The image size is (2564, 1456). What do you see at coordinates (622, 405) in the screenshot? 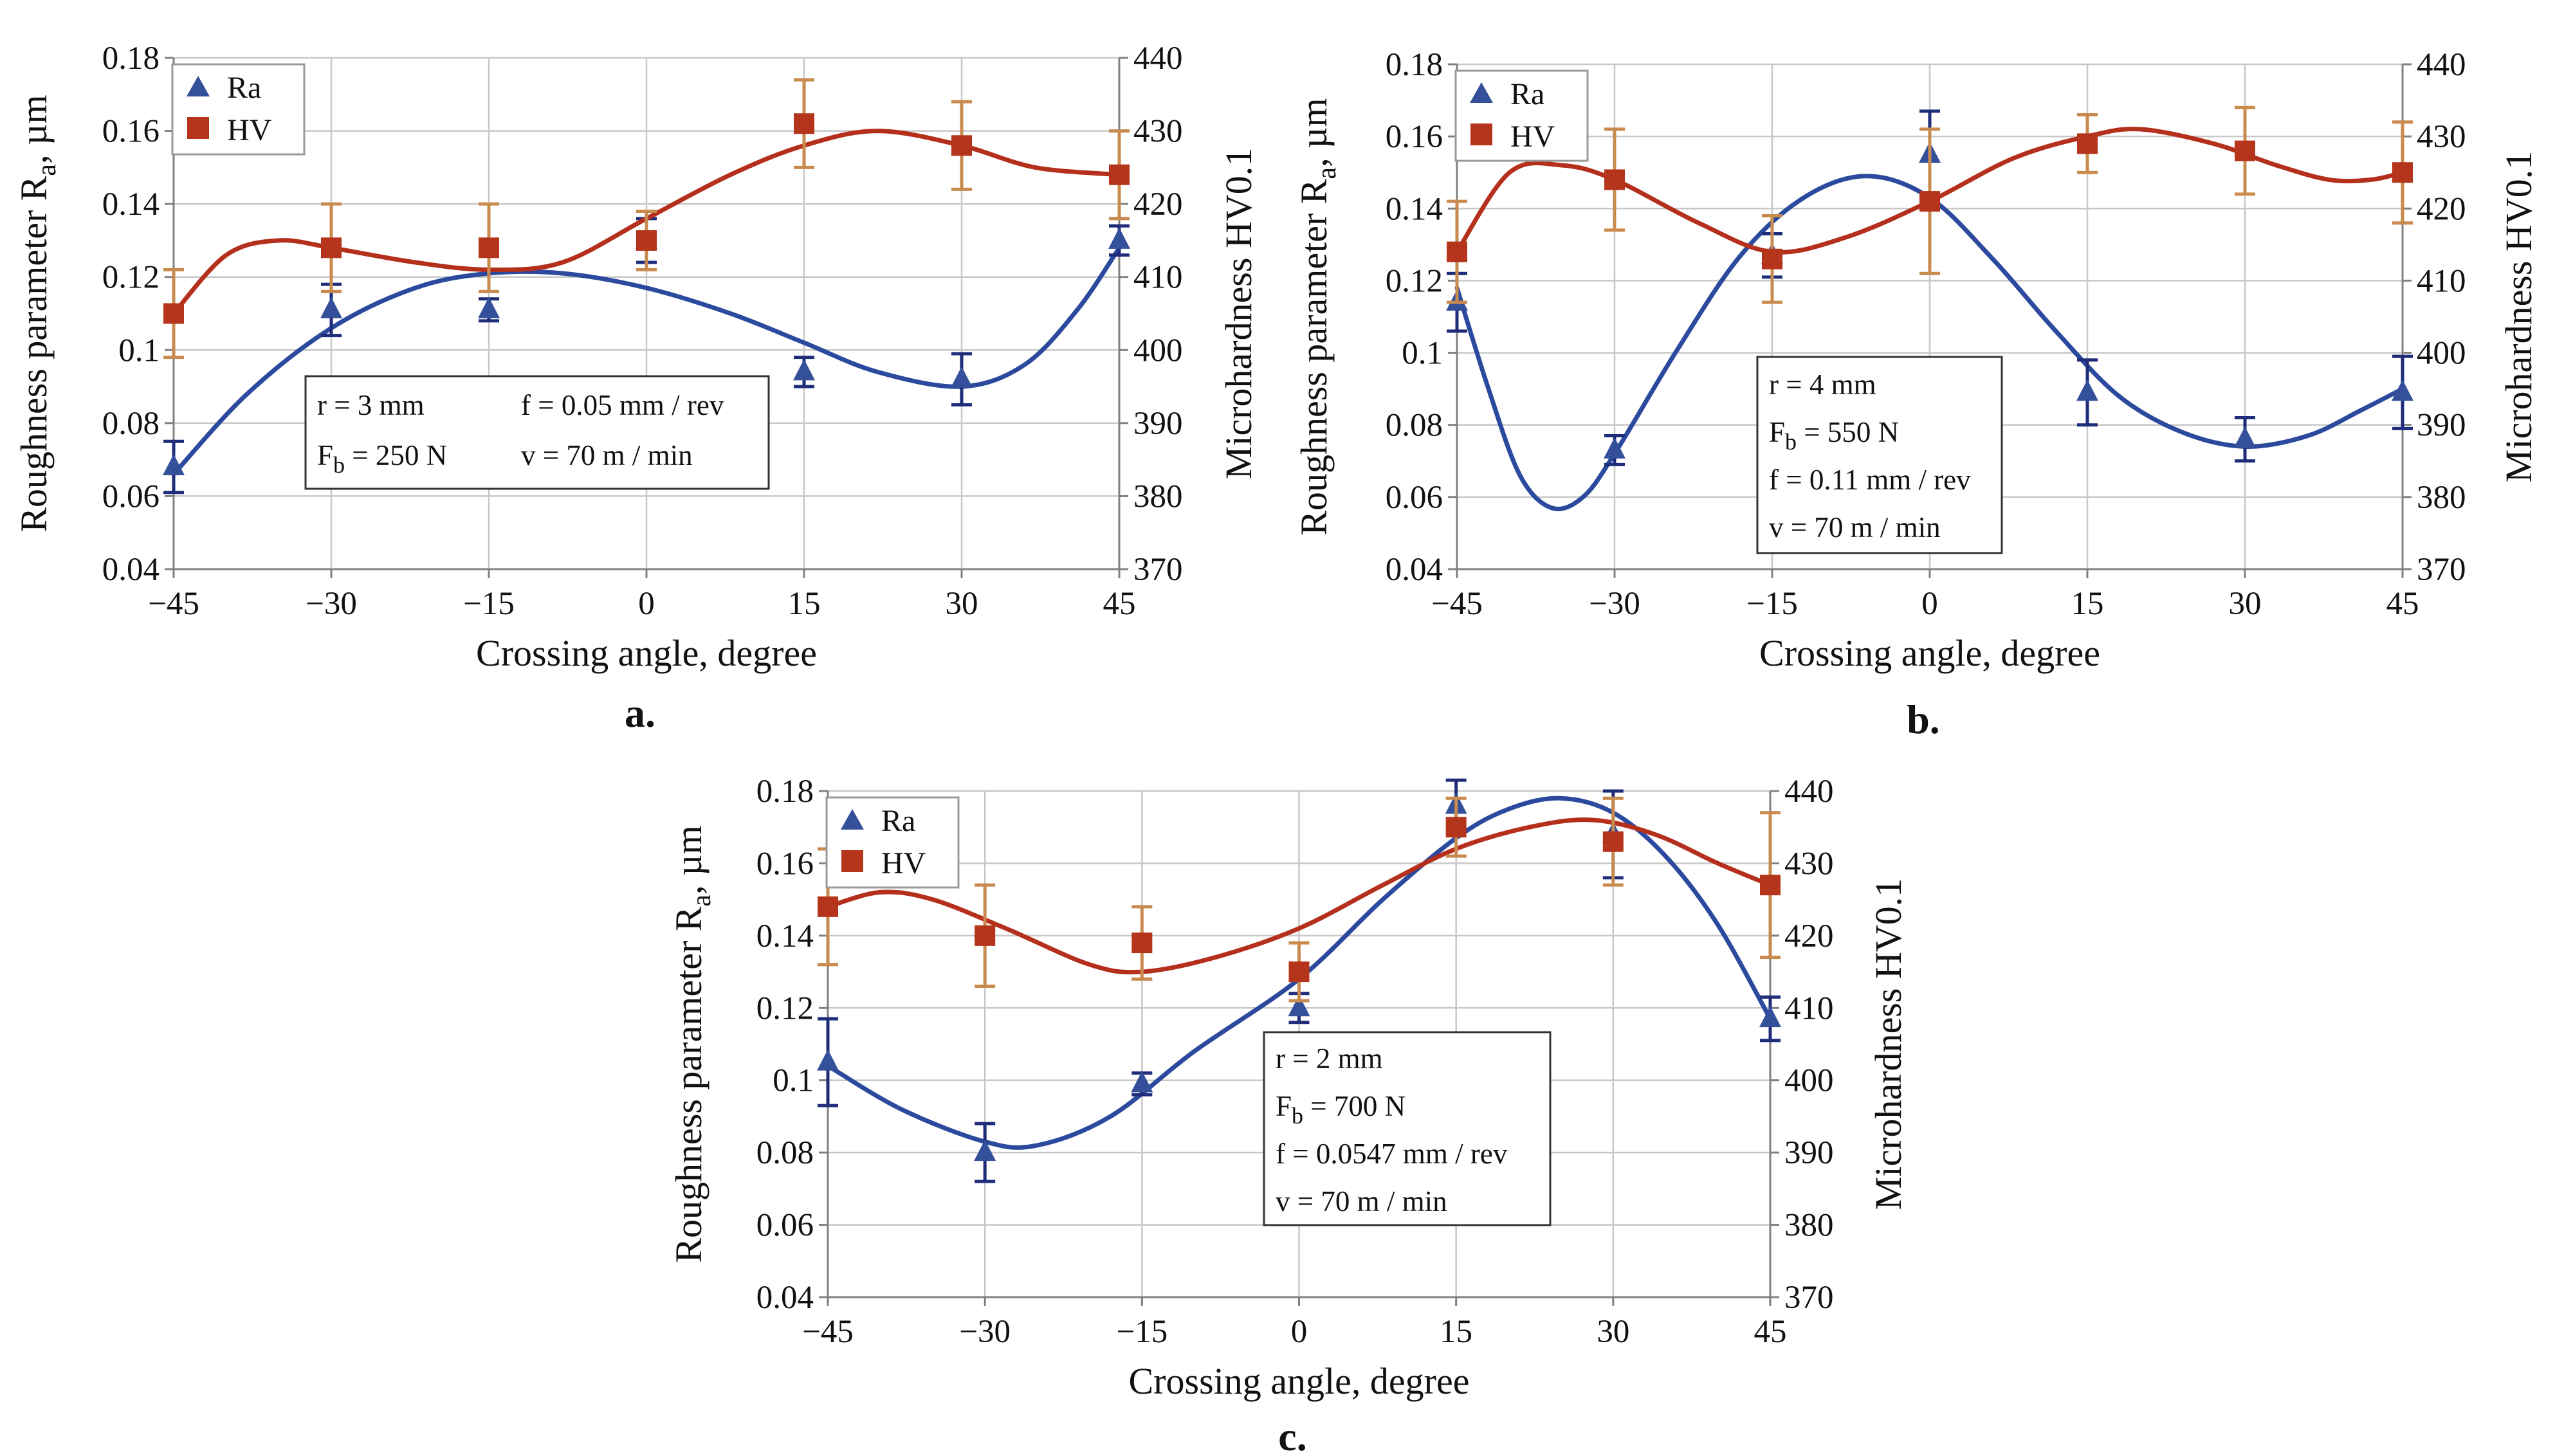
I see `parameter-feed: f = 0.05 mm / rev` at bounding box center [622, 405].